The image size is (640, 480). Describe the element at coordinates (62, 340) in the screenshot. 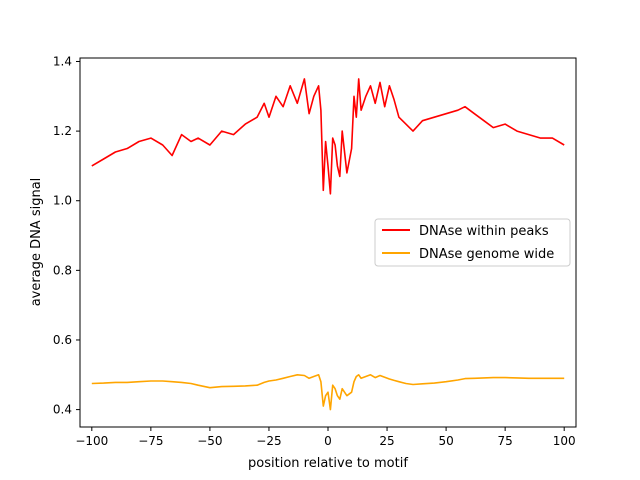

I see `y-tick-label: 0.6` at that location.